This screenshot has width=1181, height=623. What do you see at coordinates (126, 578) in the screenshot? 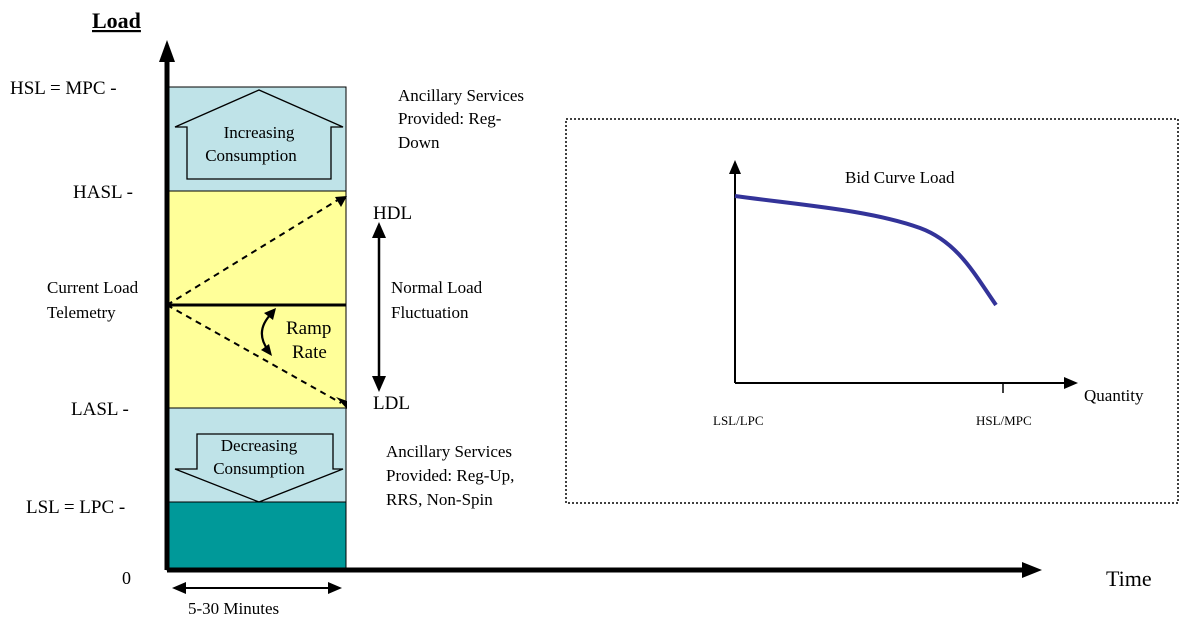
I see `origin-label: 0` at bounding box center [126, 578].